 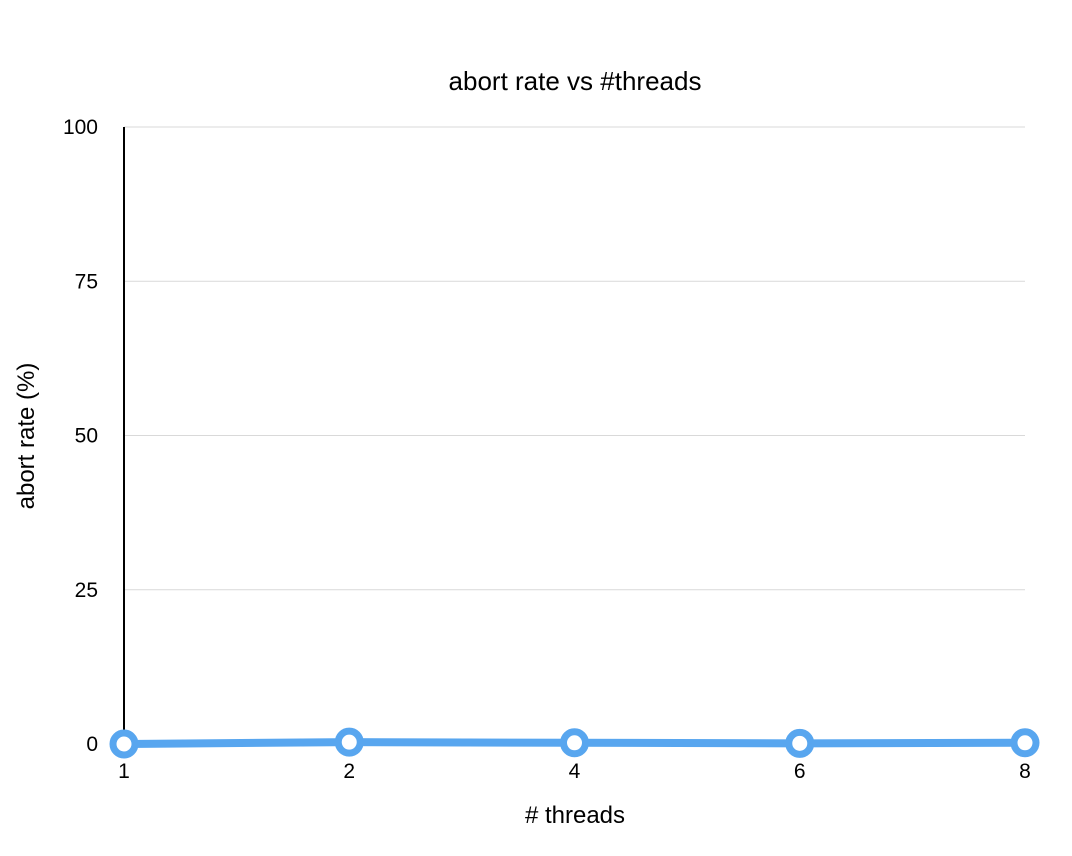 I want to click on series-layer, so click(x=574, y=743).